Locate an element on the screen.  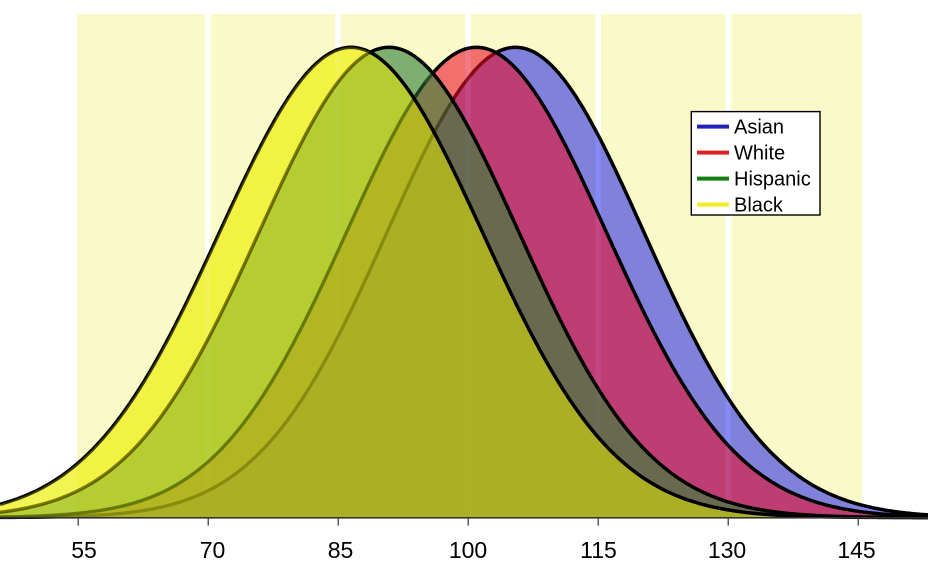
svg-text: Hispanic is located at coordinates (772, 179).